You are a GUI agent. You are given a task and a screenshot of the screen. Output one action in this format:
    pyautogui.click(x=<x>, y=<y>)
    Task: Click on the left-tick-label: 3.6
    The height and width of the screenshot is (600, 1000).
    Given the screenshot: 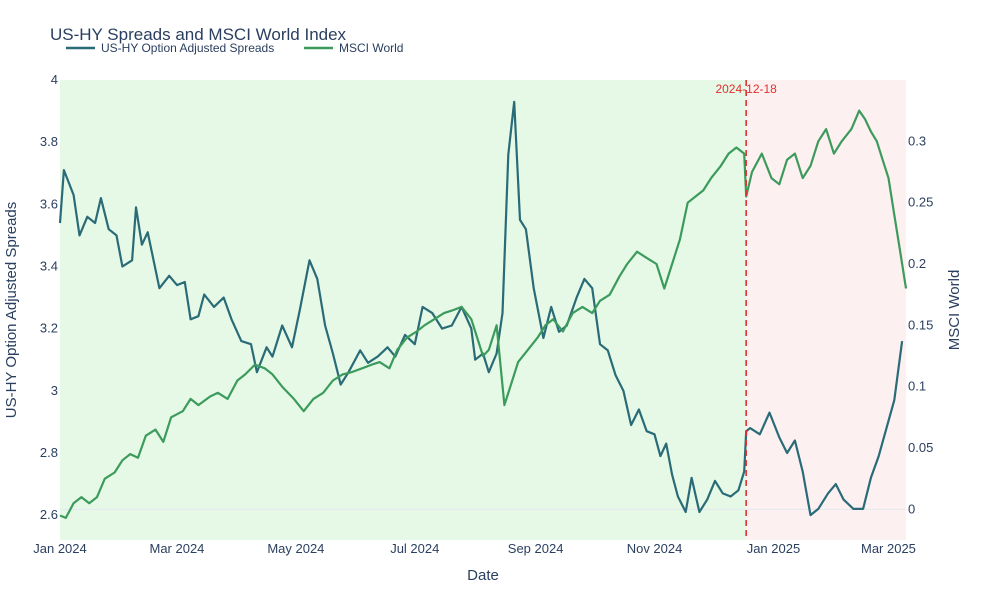 What is the action you would take?
    pyautogui.click(x=49, y=203)
    